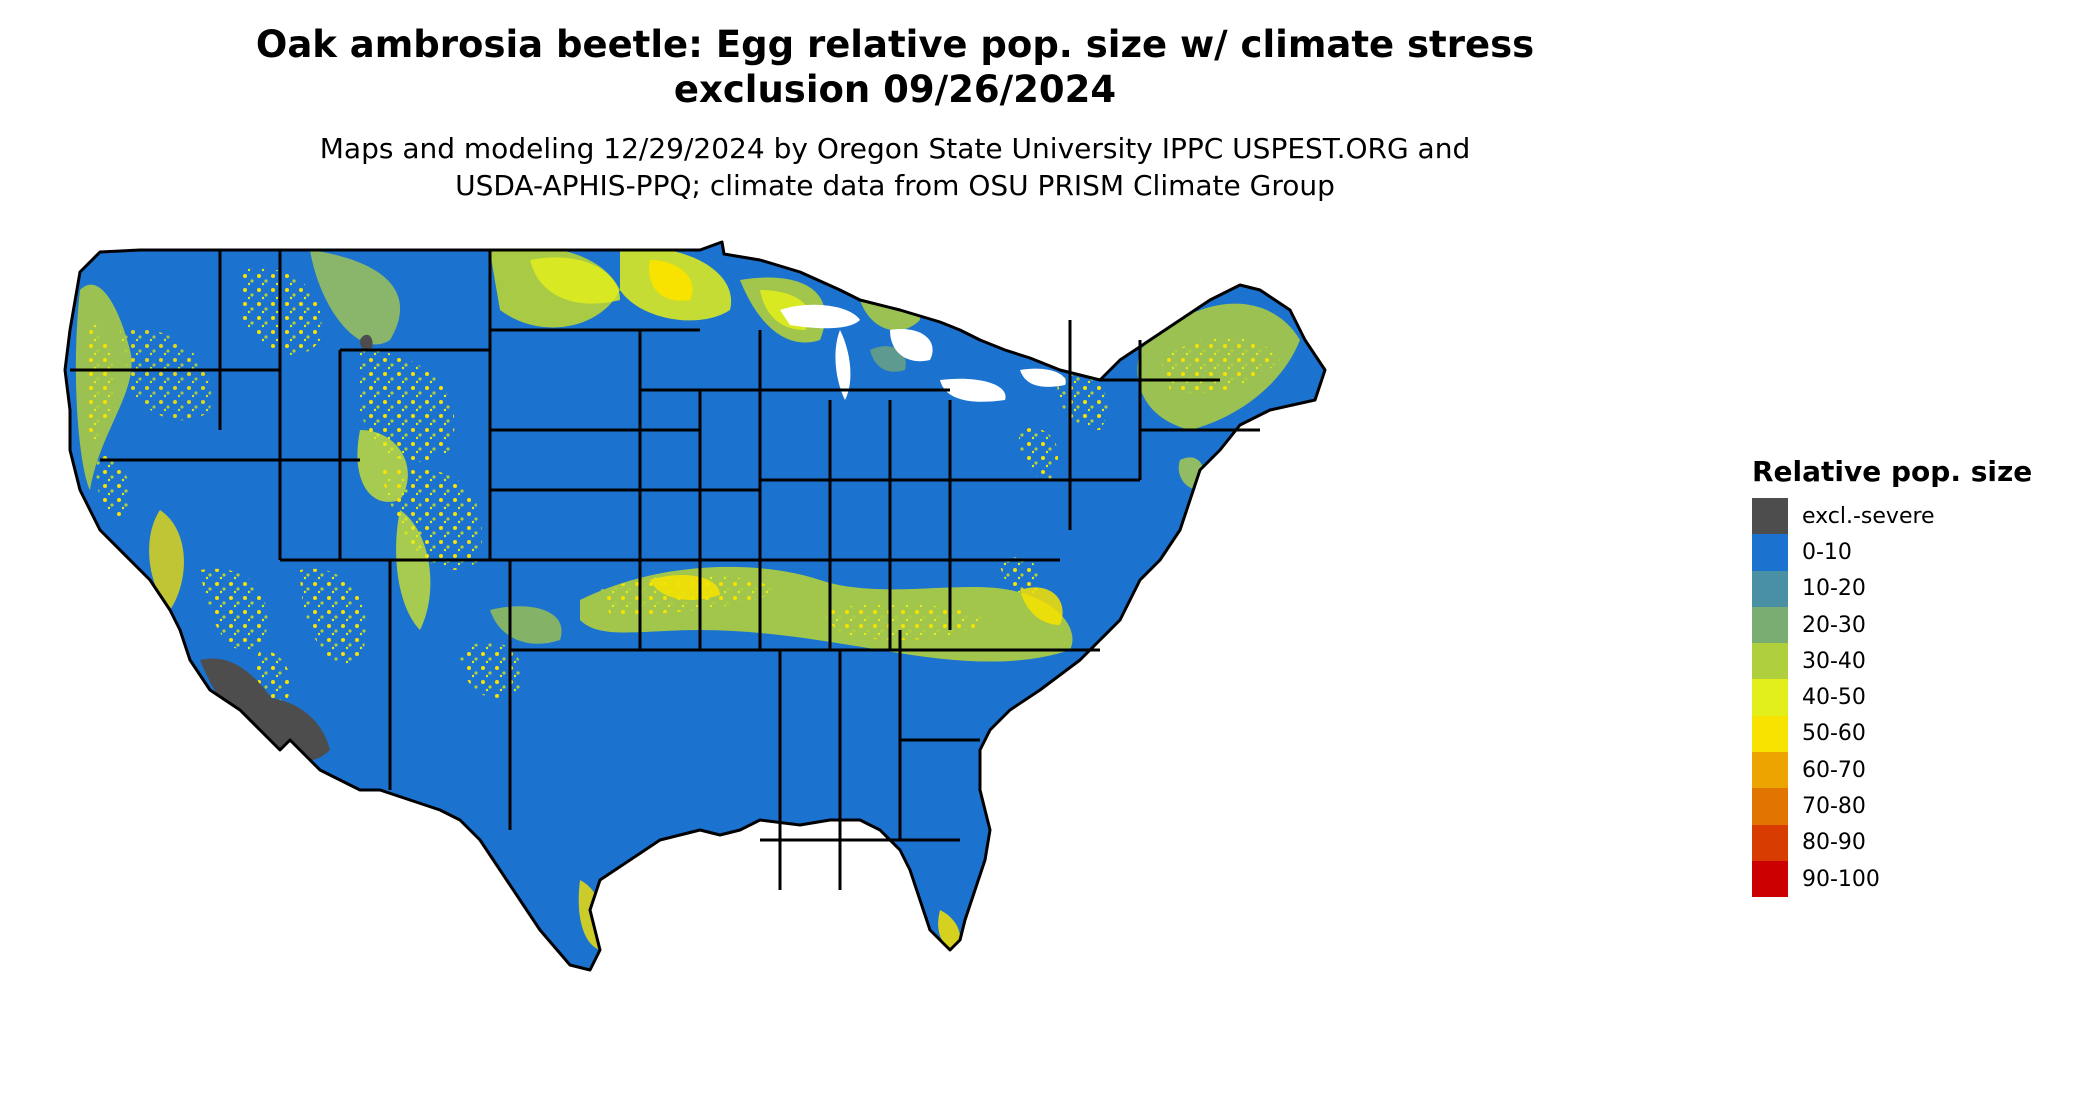 The image size is (2100, 1116). Describe the element at coordinates (1917, 625) in the screenshot. I see `legend-item: 20-30` at that location.